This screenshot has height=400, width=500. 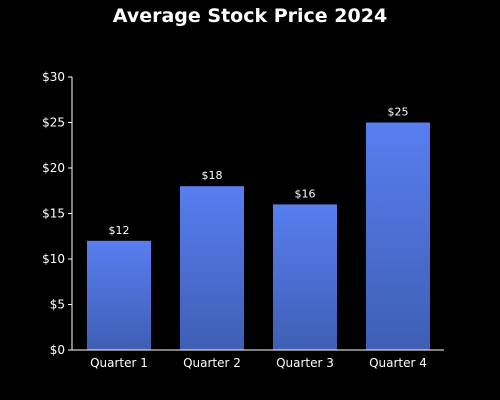 What do you see at coordinates (53, 77) in the screenshot?
I see `y-tick-label: $30` at bounding box center [53, 77].